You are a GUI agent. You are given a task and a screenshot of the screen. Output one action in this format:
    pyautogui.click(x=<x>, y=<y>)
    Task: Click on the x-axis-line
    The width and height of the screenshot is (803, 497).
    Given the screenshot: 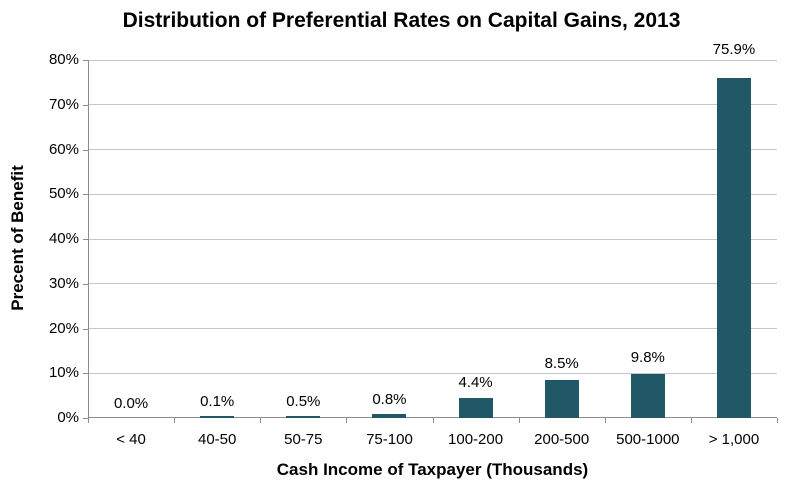 What is the action you would take?
    pyautogui.click(x=432, y=417)
    